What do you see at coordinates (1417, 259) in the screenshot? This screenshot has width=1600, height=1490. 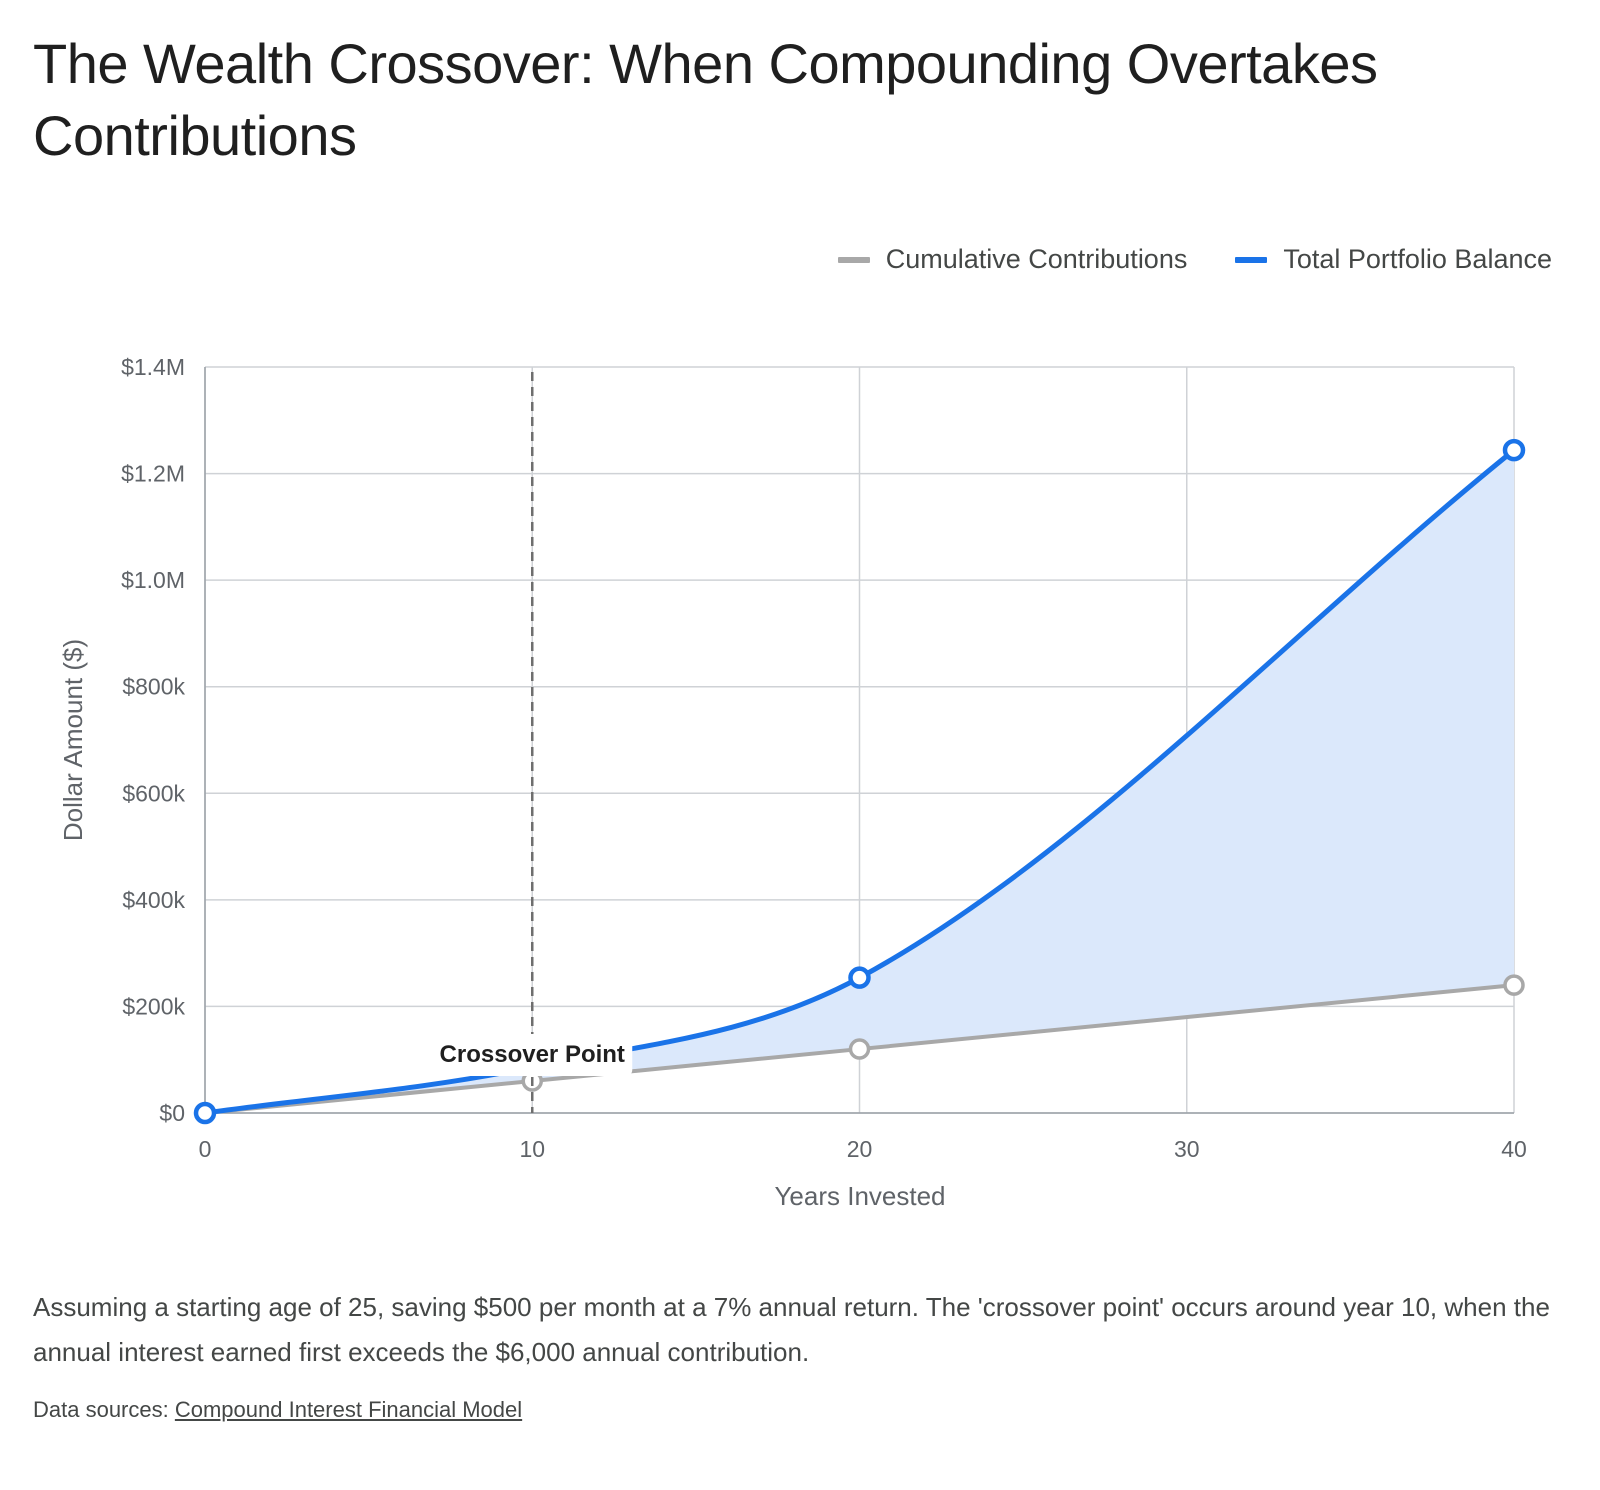 I see `legend-label-portfolio: Total Portfolio Balance` at bounding box center [1417, 259].